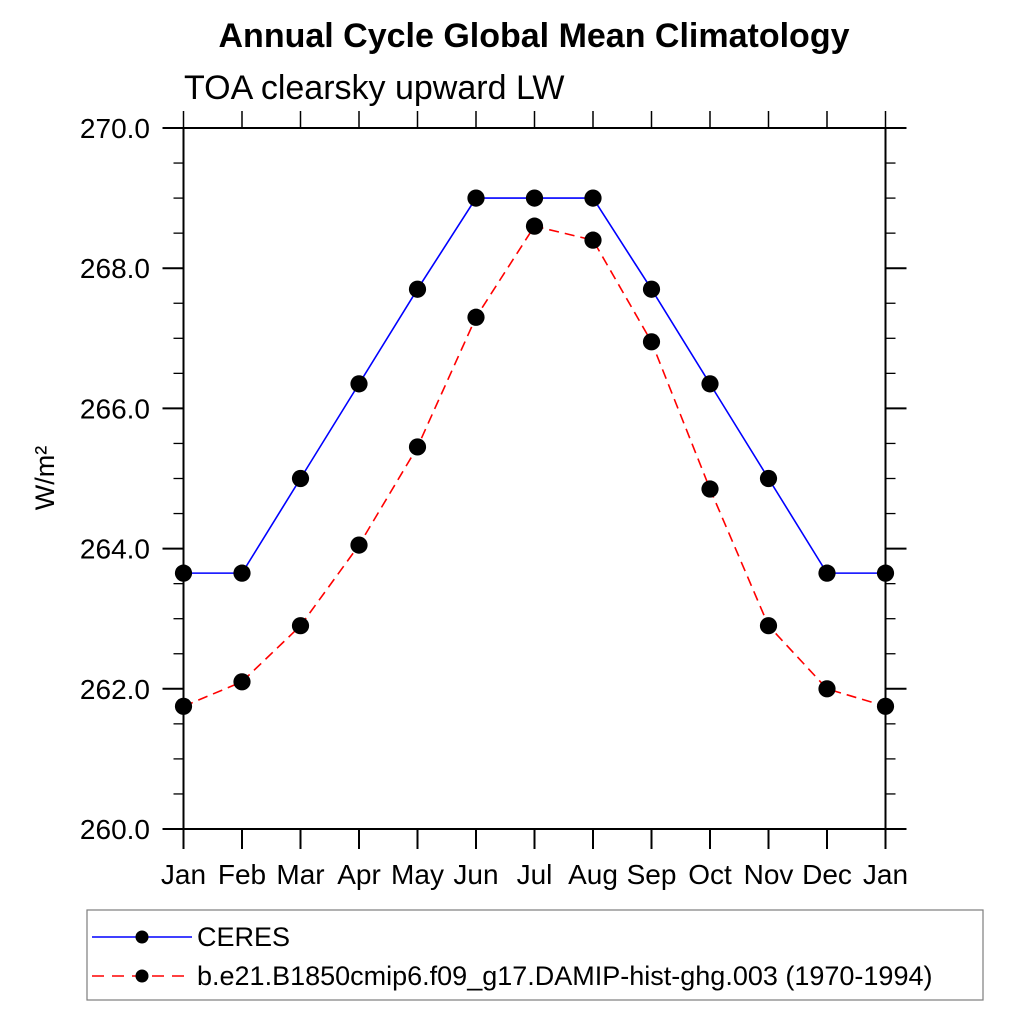  I want to click on y-tick-label: 264.0, so click(115, 549).